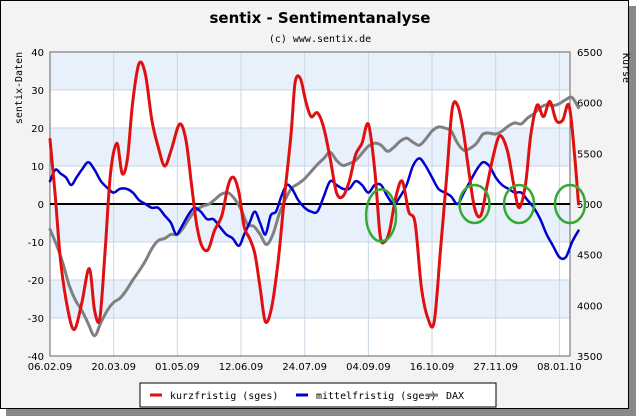  What do you see at coordinates (455, 396) in the screenshot?
I see `legend-label: DAX` at bounding box center [455, 396].